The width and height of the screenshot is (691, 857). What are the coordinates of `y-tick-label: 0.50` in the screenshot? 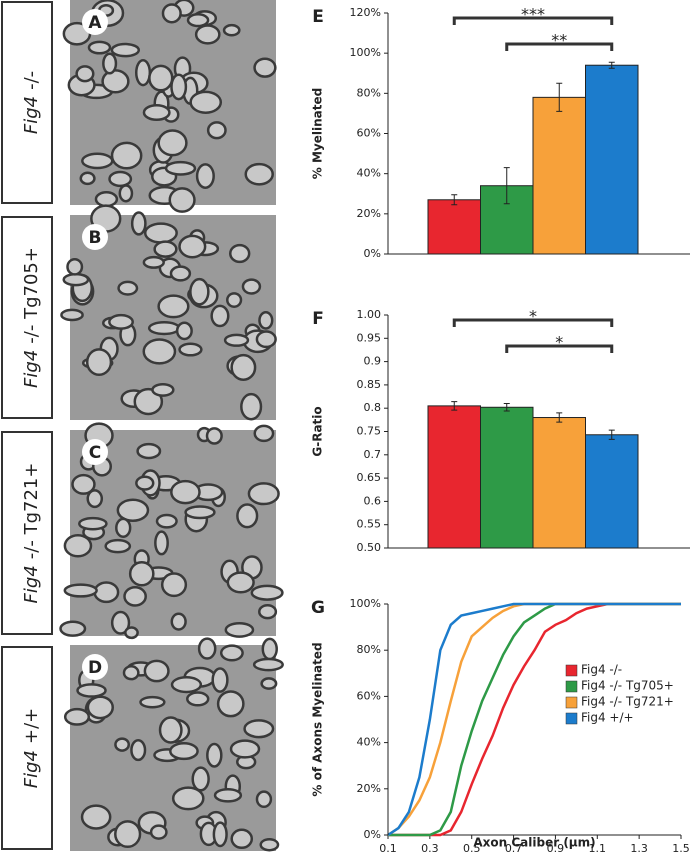 It's located at (369, 547).